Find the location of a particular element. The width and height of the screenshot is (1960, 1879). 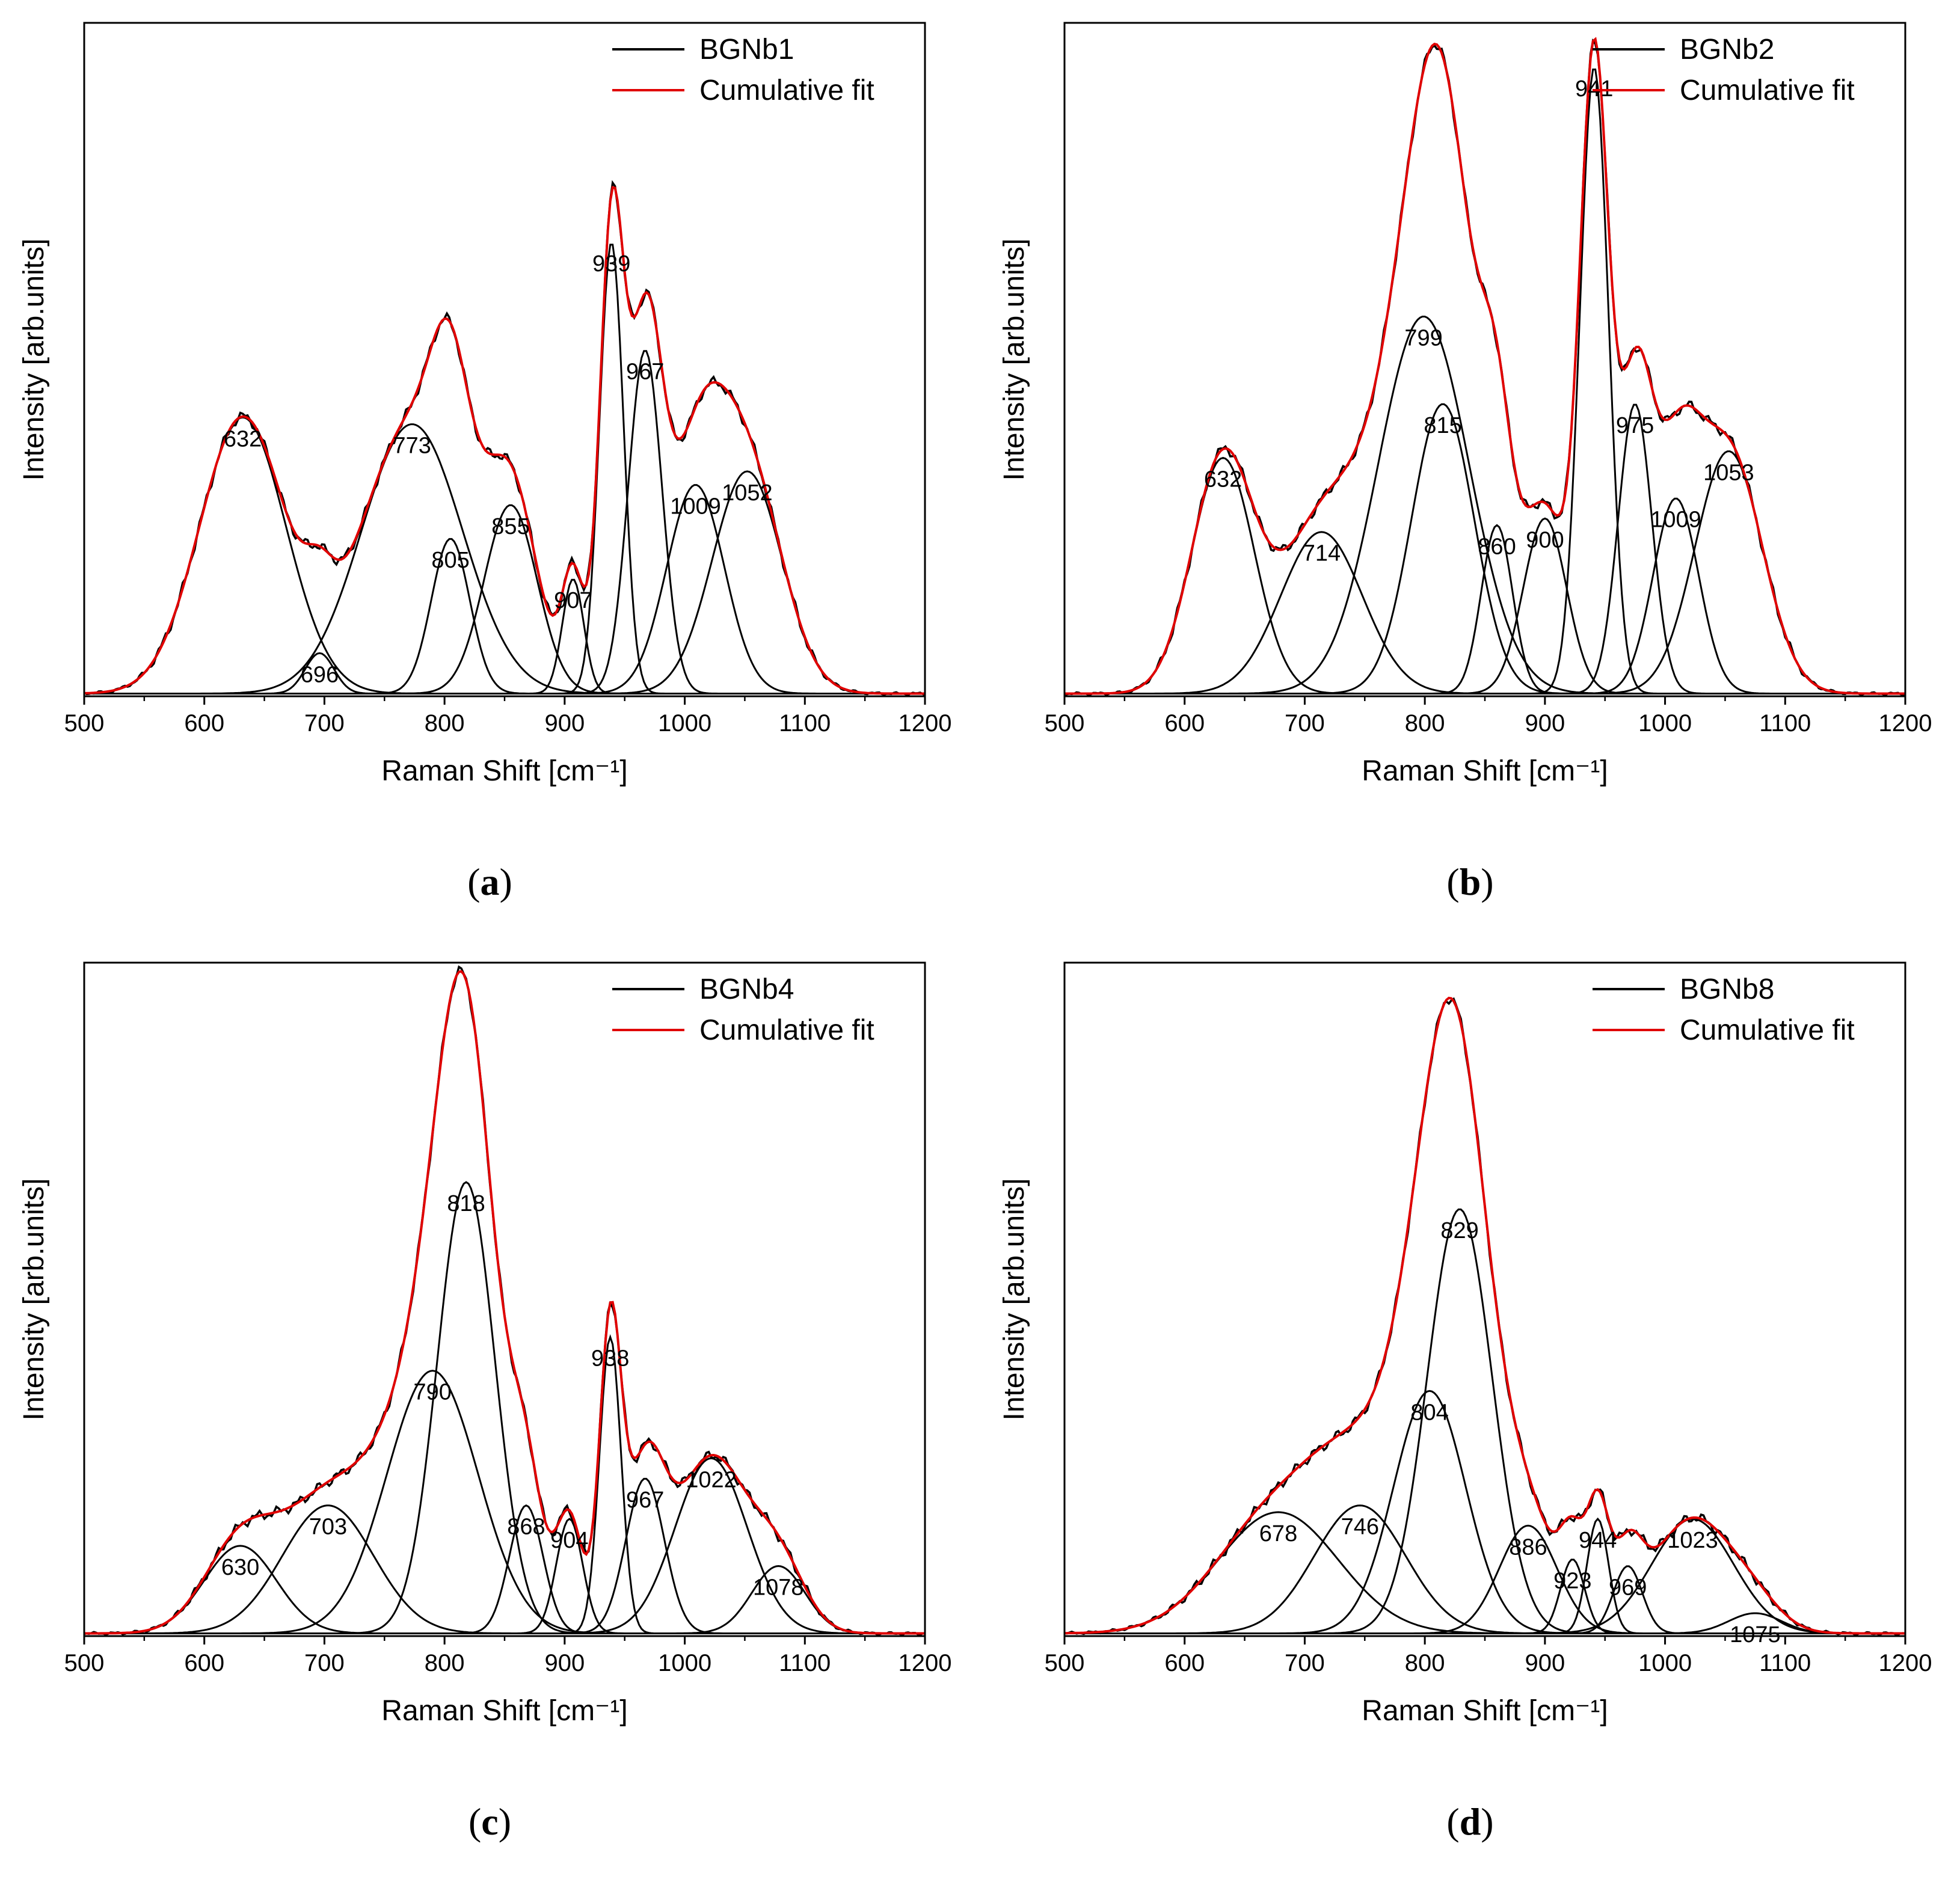

peak-label-1052: 1052 is located at coordinates (747, 493).